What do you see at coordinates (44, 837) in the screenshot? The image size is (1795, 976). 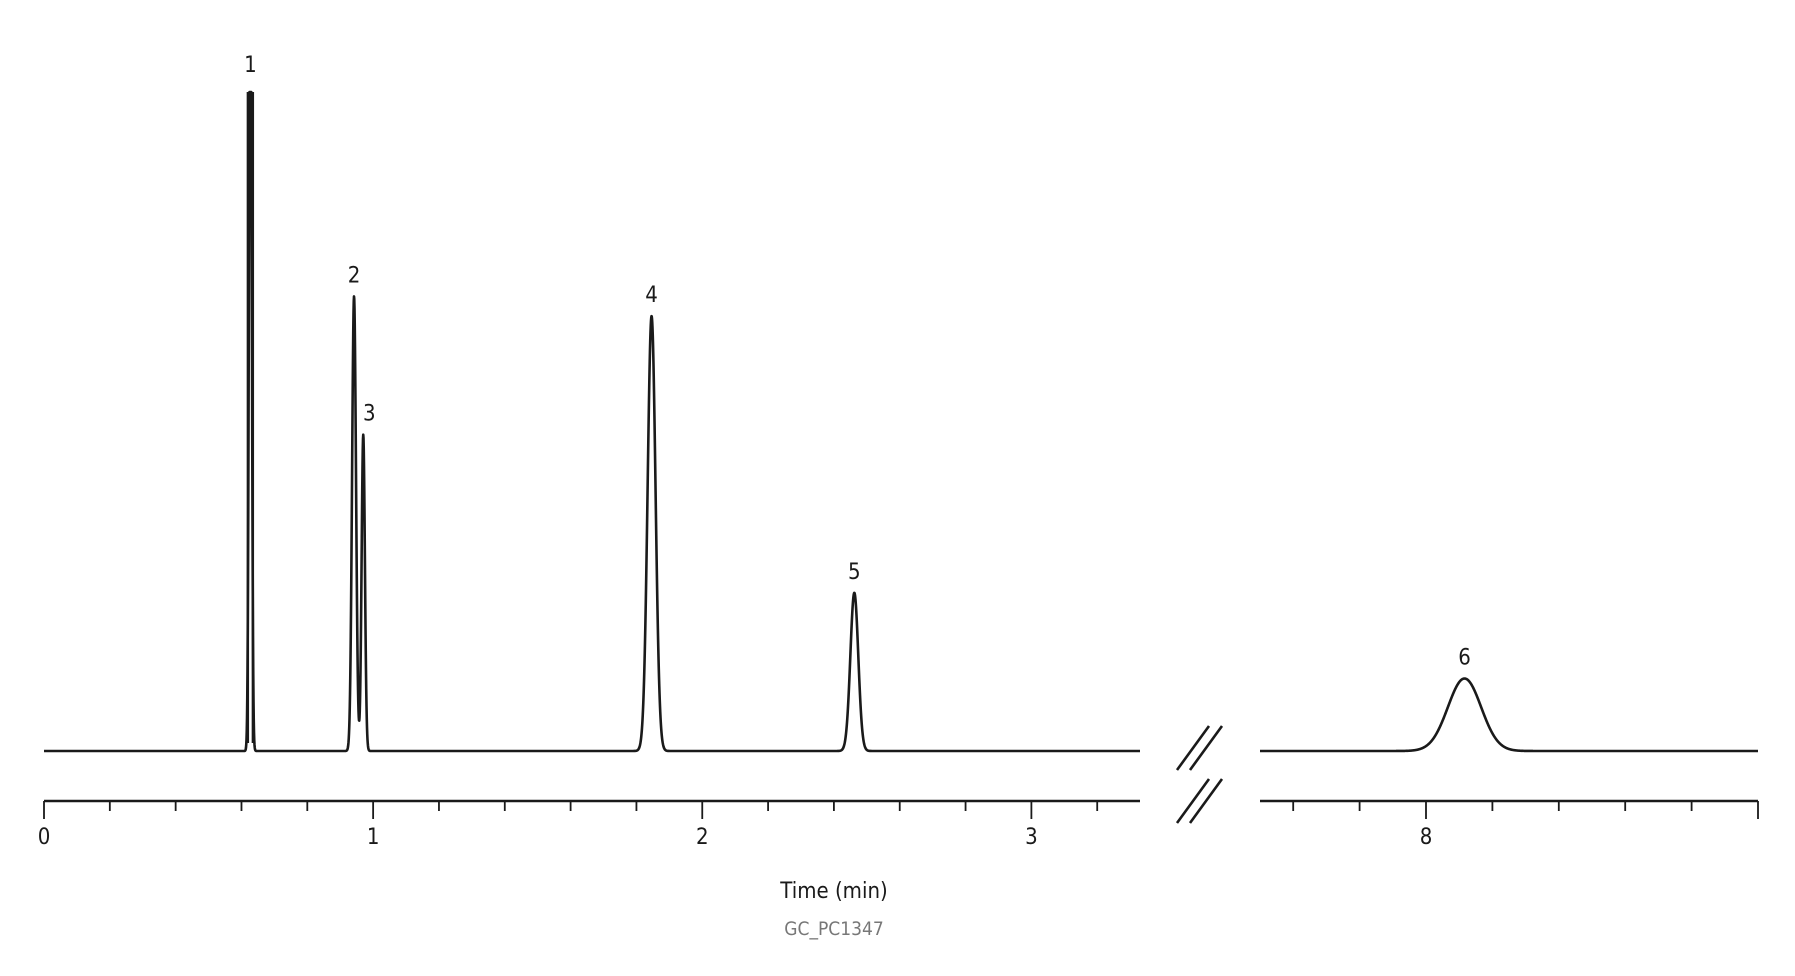 I see `x-tick-label: 0` at bounding box center [44, 837].